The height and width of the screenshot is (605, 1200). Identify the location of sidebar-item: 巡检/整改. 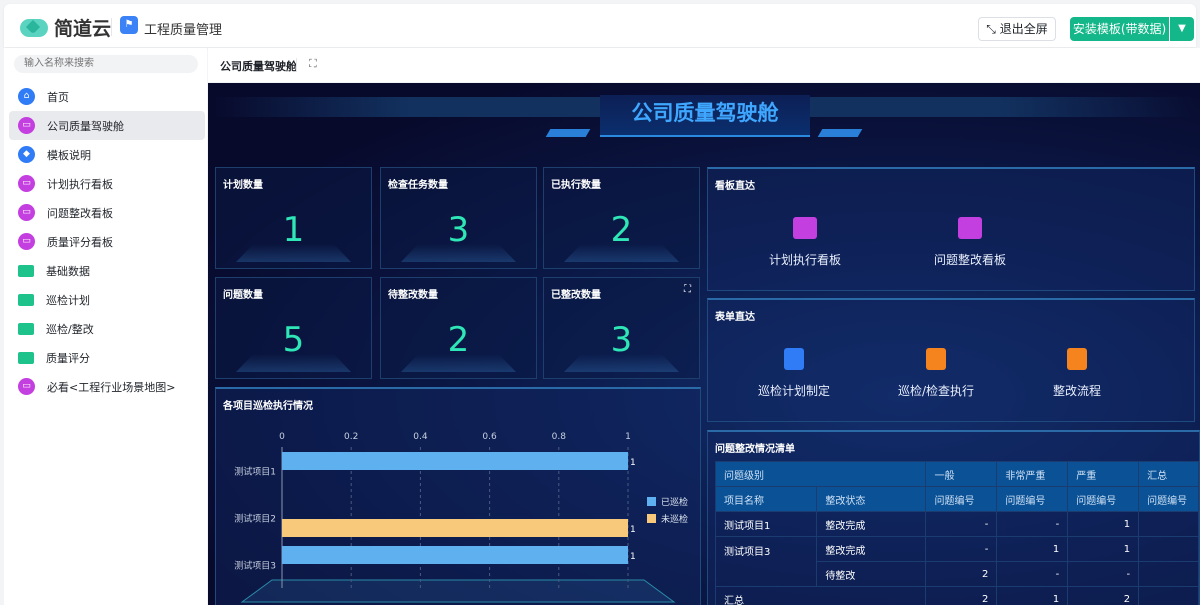
(107, 328).